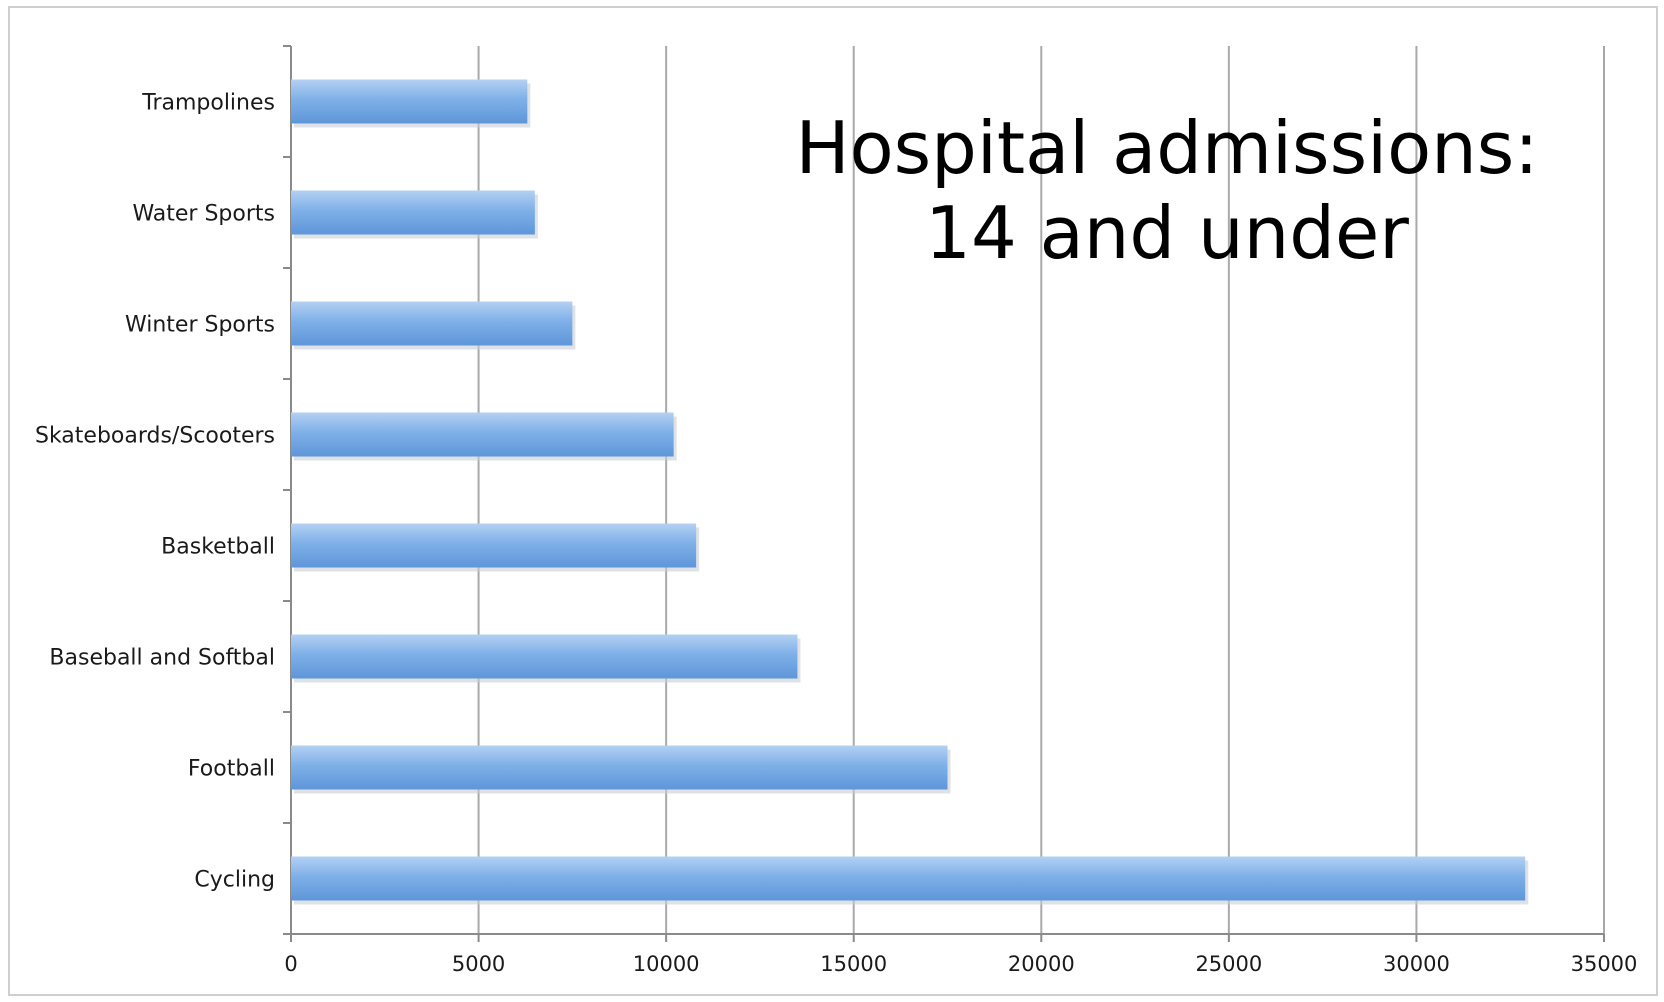 The width and height of the screenshot is (1664, 1002). I want to click on chart-title: Hospital admissions: 14 and under, so click(1166, 190).